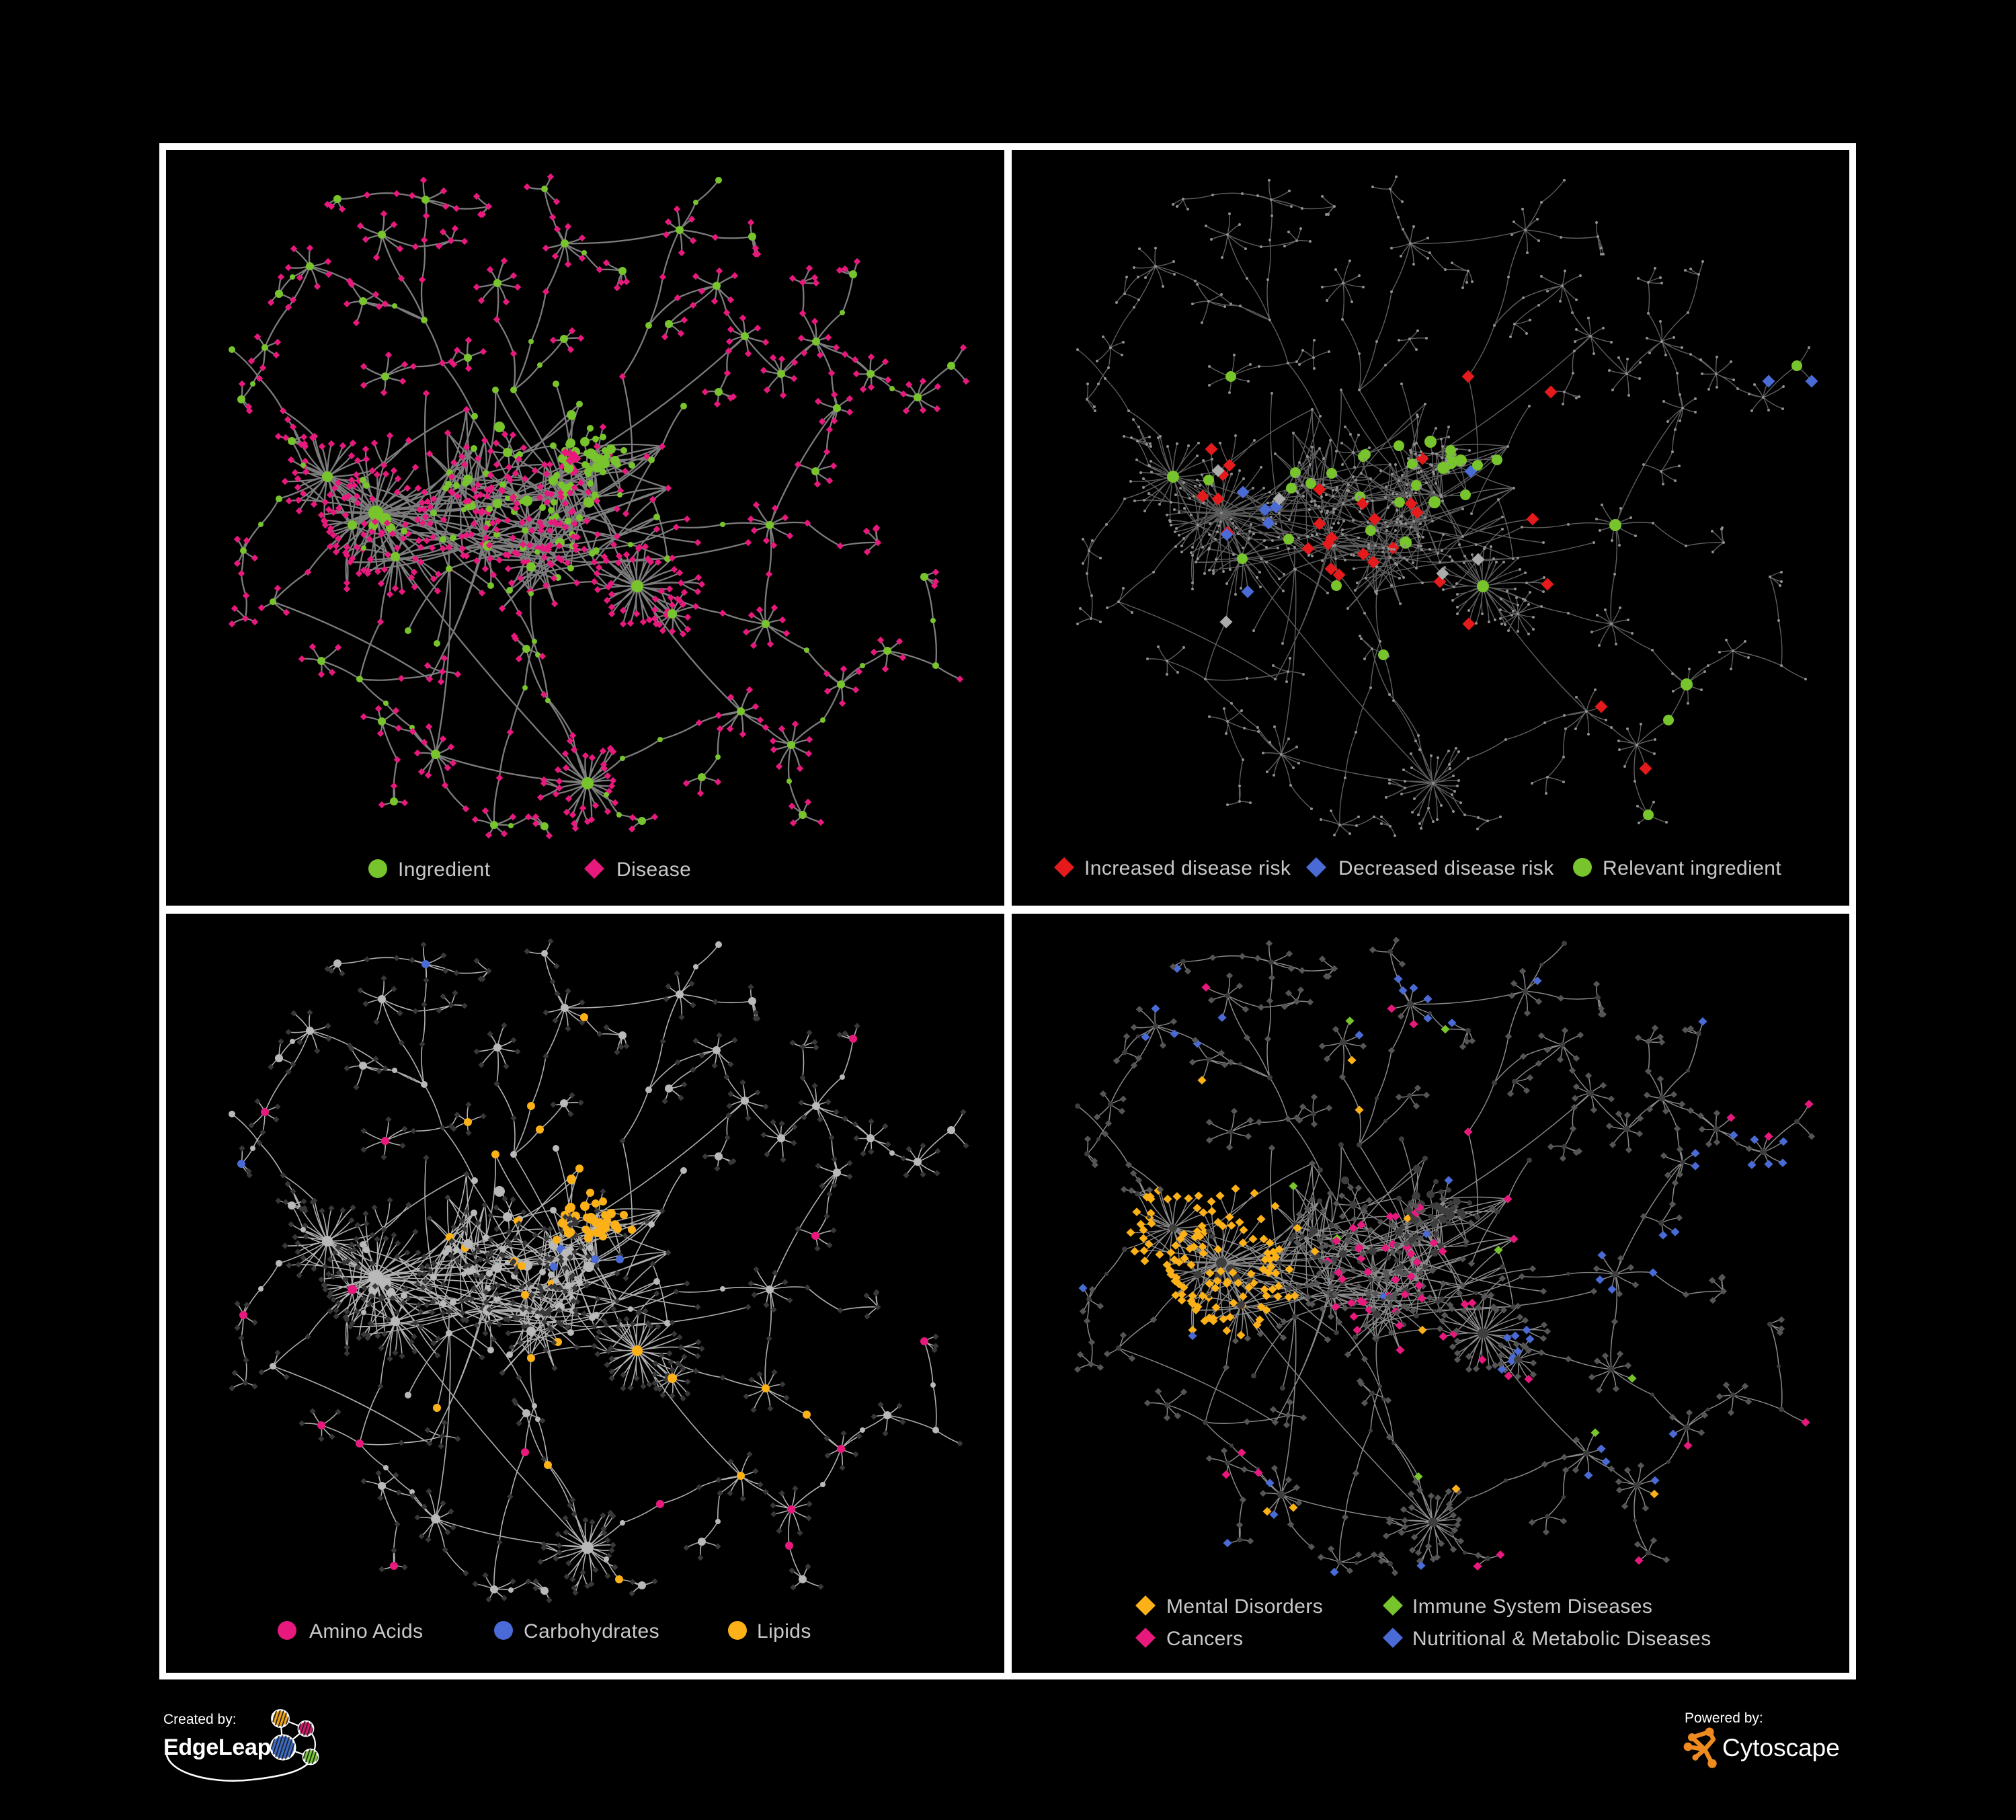  I want to click on svg-text: Disease, so click(653, 870).